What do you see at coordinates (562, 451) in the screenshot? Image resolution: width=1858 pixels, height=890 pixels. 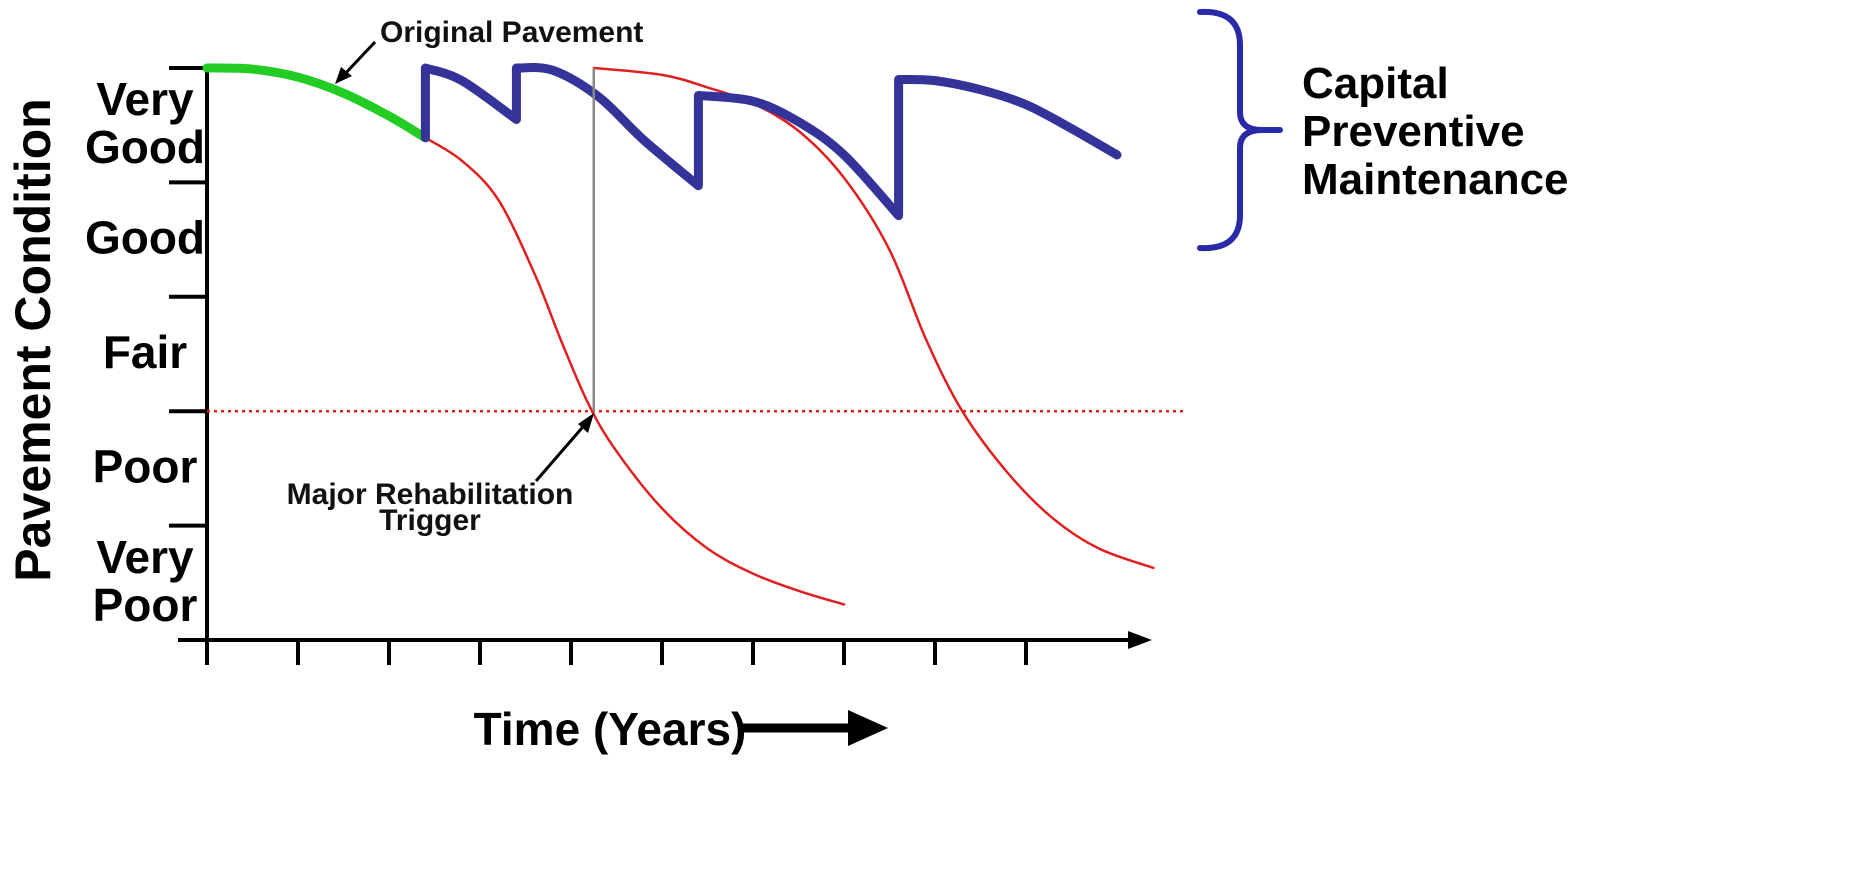 I see `rehab-annotation-pointer` at bounding box center [562, 451].